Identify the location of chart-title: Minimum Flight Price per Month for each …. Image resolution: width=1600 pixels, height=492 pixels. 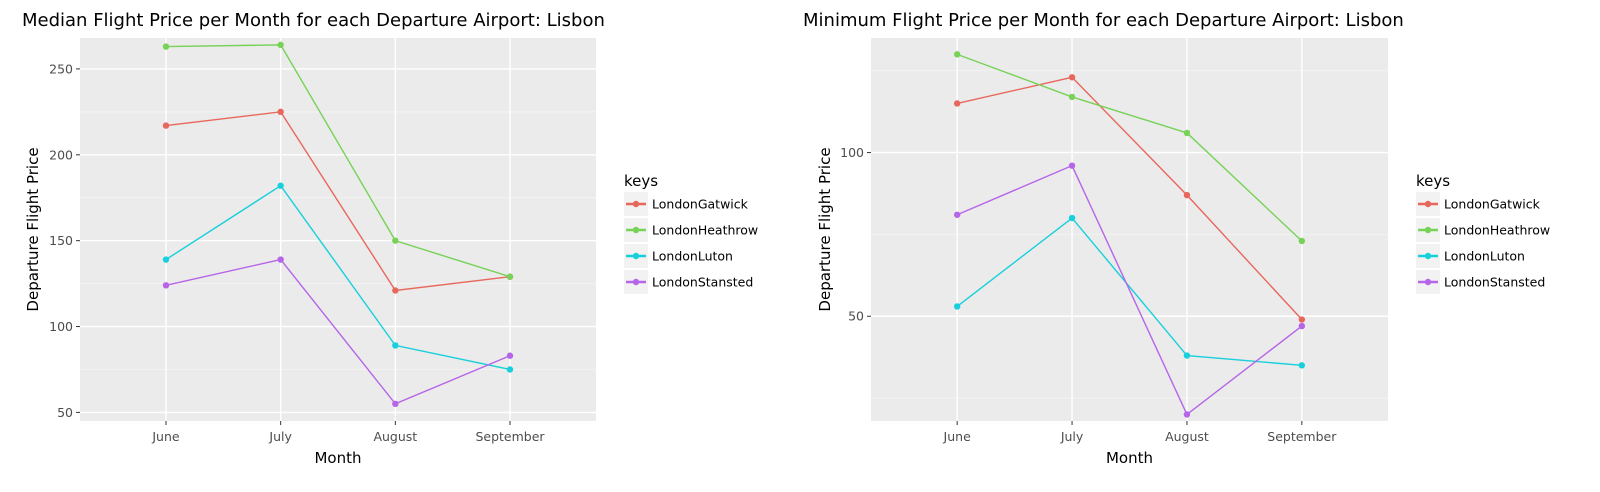
(1103, 20).